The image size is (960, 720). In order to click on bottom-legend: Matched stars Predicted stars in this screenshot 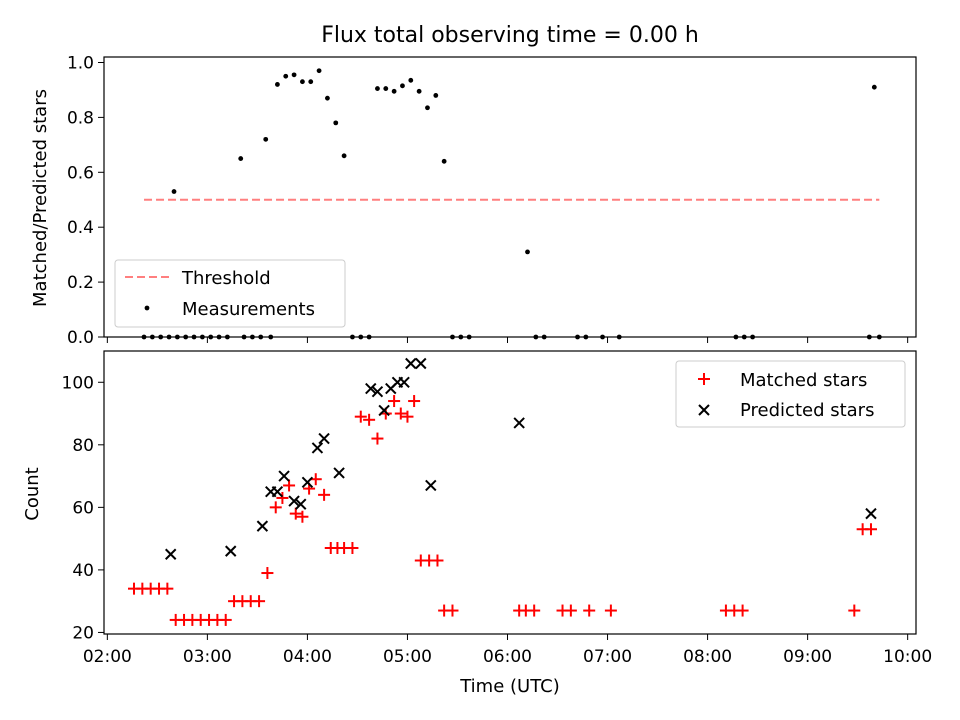, I will do `click(790, 394)`.